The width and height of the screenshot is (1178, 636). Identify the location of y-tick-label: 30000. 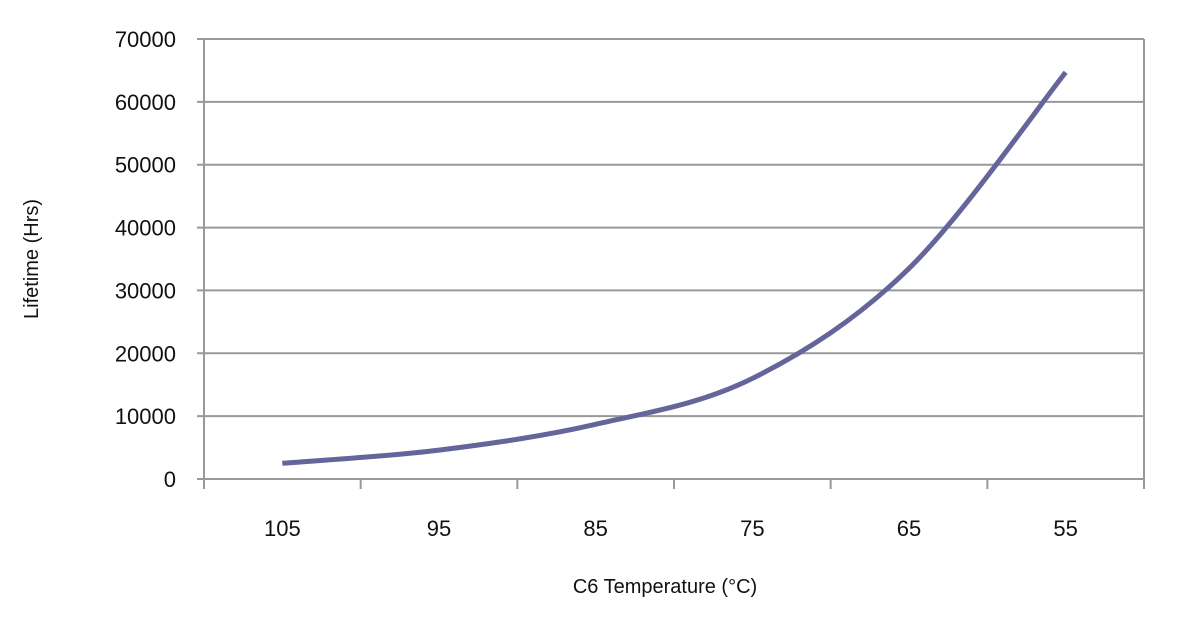
(145, 290).